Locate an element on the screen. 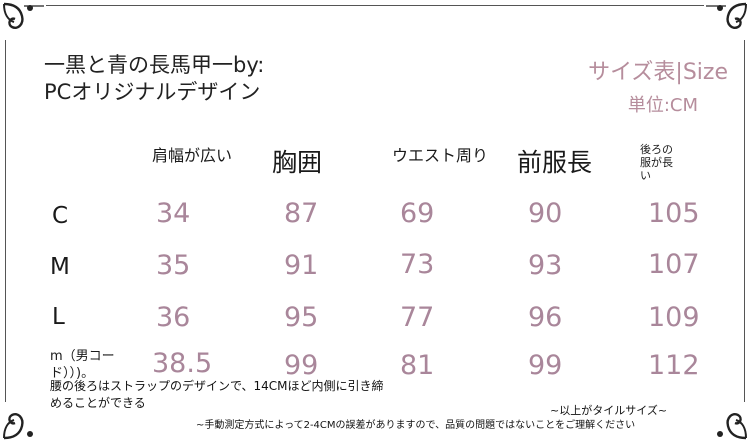 The height and width of the screenshot is (442, 750). note-waist-strap: 腰の後ろはストラップのデザインで、14CMほど内側に引き締めることができる is located at coordinates (217, 394).